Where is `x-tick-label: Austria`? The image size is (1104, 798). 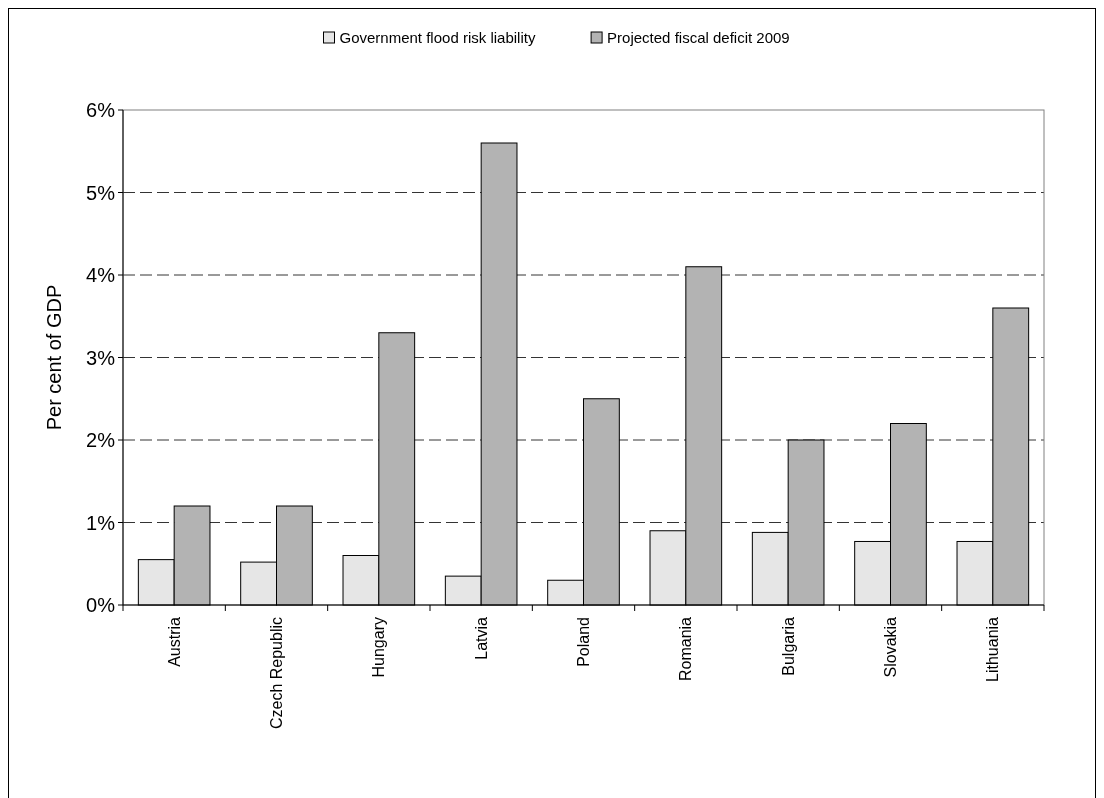
x-tick-label: Austria is located at coordinates (174, 641).